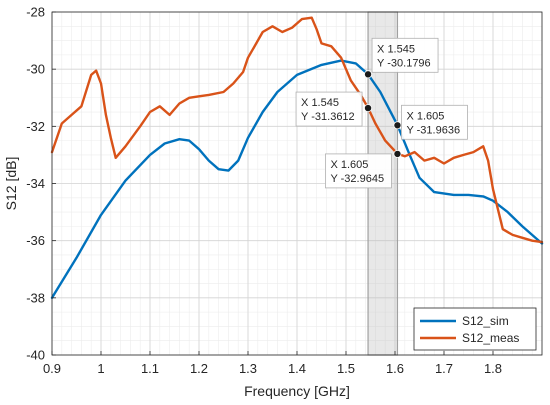 The height and width of the screenshot is (405, 550). Describe the element at coordinates (35, 126) in the screenshot. I see `y-tick-label: -32` at that location.